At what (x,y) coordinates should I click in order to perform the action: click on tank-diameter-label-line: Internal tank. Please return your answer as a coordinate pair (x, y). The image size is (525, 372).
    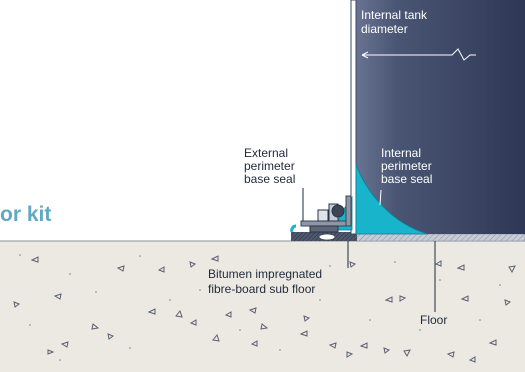
    Looking at the image, I should click on (394, 15).